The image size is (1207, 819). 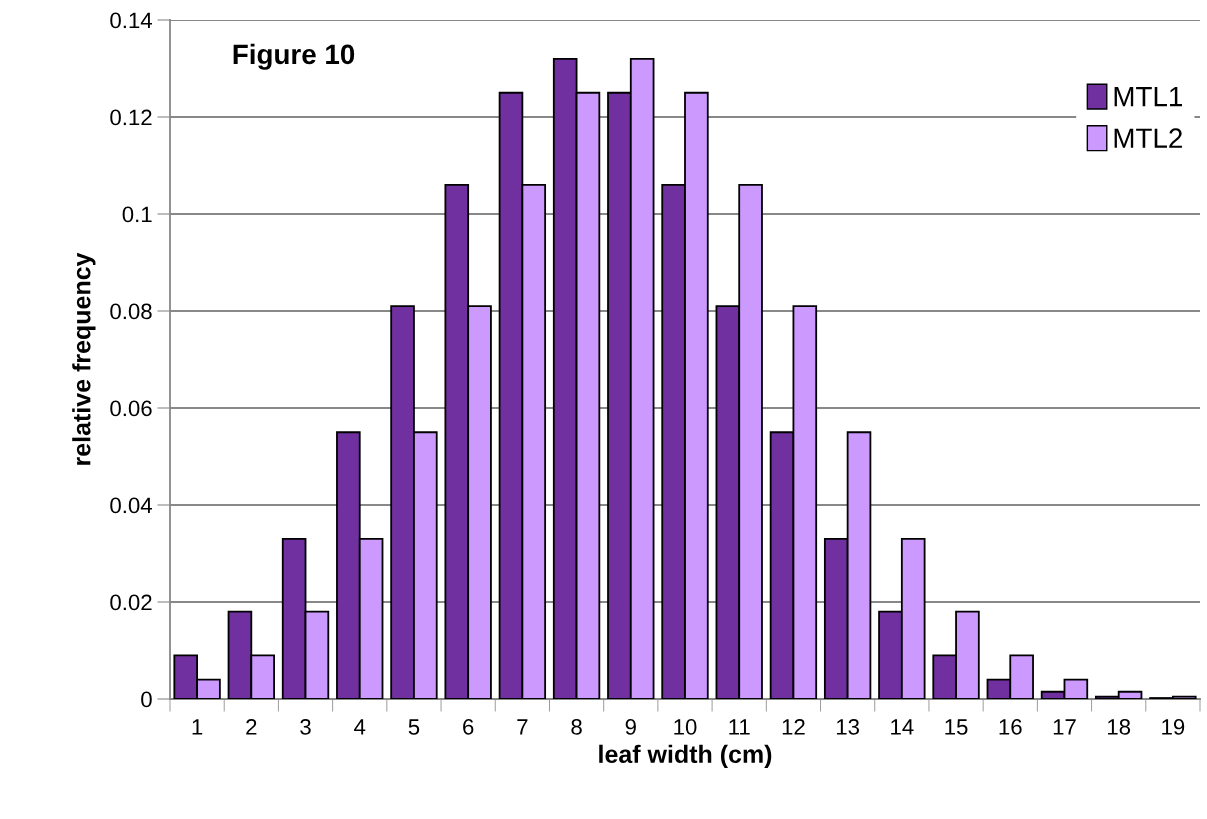 I want to click on y-axis-title: relative frequency, so click(x=84, y=358).